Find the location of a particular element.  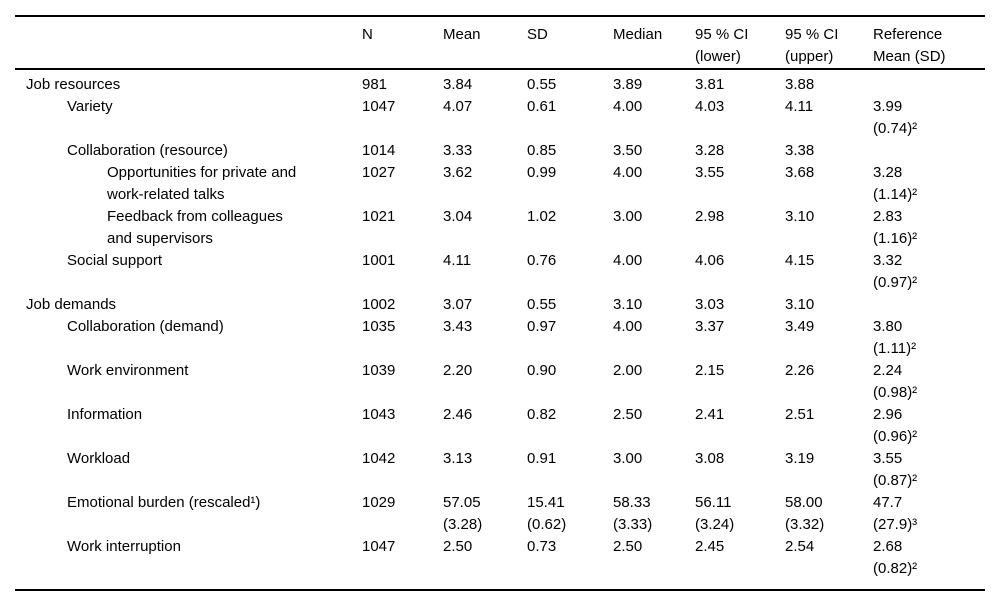

cell-n: 1043 is located at coordinates (379, 414).